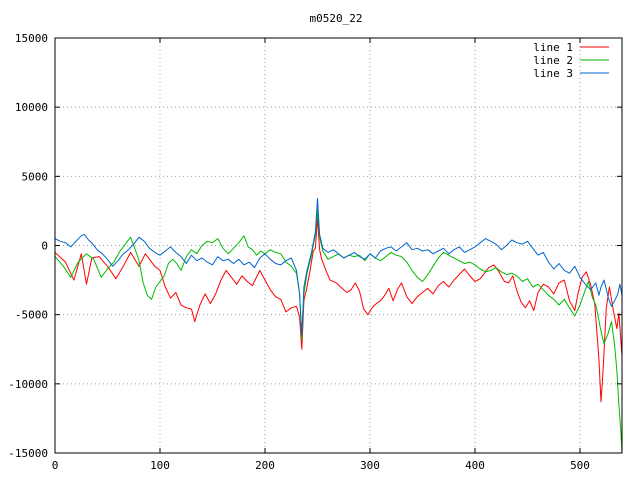 The image size is (640, 480). Describe the element at coordinates (31, 315) in the screenshot. I see `y-tick-label: -5000` at that location.